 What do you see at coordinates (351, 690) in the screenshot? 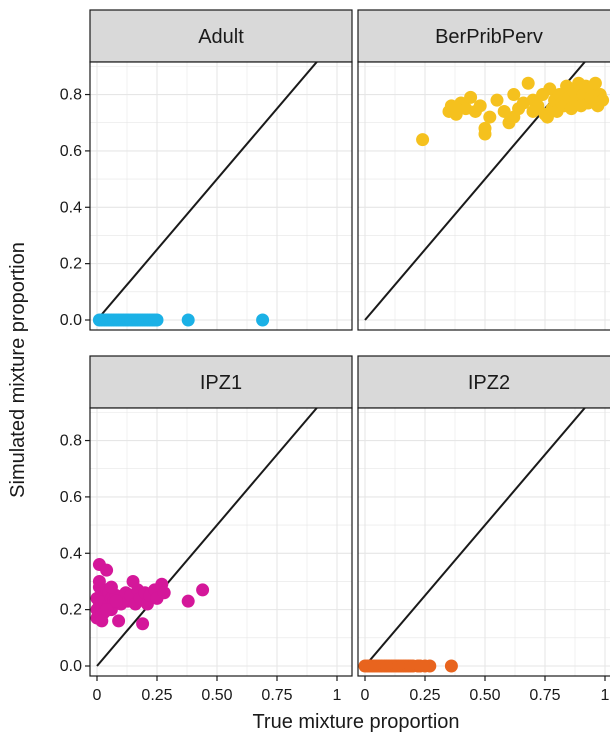
I see `x-axis: 0 0.25 0.50 0.75 1 0 0.25 0.50 0.75 1` at bounding box center [351, 690].